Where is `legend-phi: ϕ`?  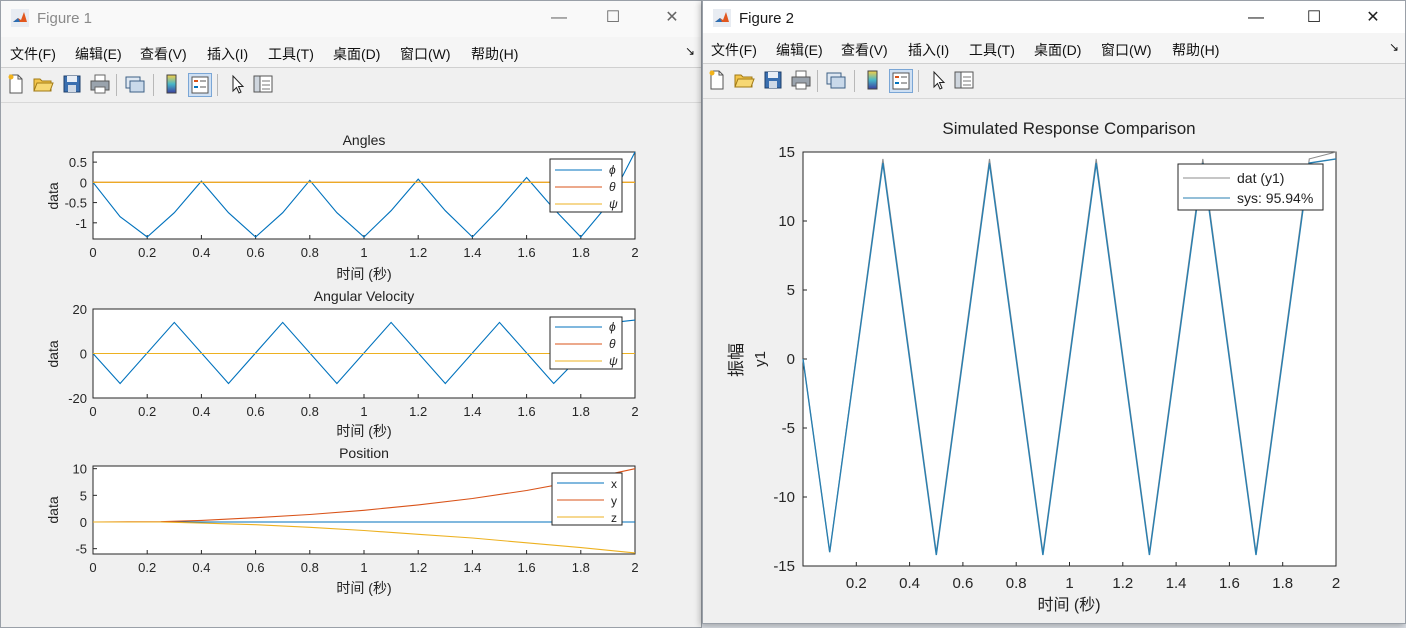 legend-phi: ϕ is located at coordinates (612, 170).